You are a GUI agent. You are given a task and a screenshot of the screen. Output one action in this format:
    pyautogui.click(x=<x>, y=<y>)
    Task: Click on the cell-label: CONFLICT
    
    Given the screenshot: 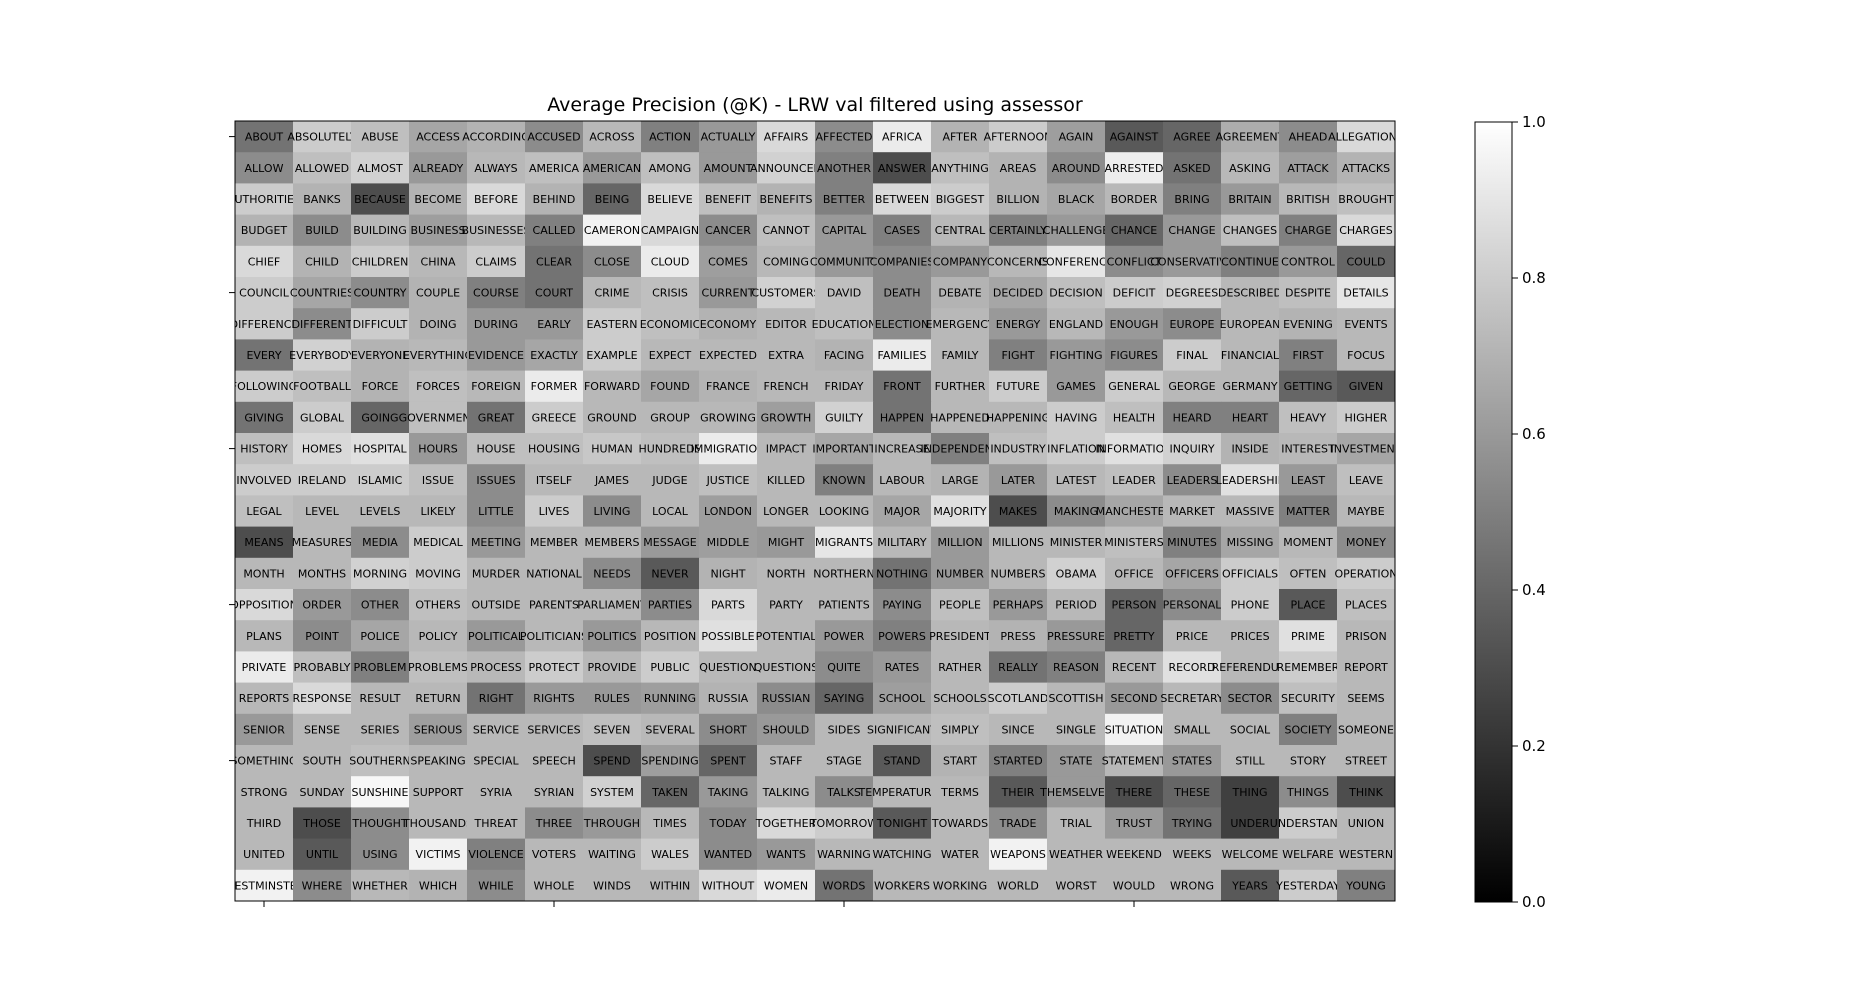 What is the action you would take?
    pyautogui.click(x=1134, y=261)
    